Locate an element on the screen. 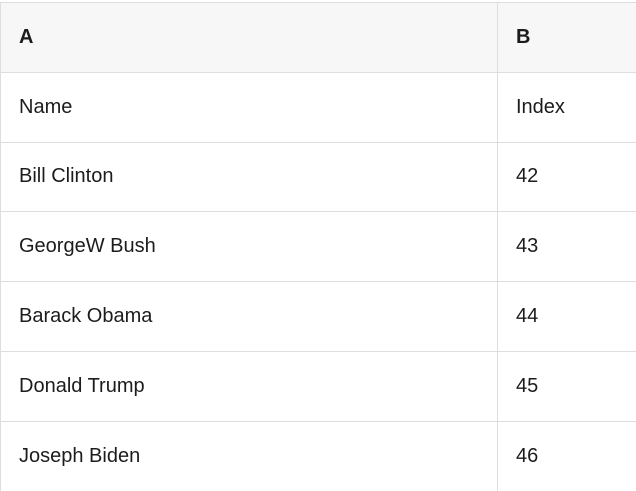 This screenshot has width=636, height=491. cell-name: Barack Obama is located at coordinates (249, 317).